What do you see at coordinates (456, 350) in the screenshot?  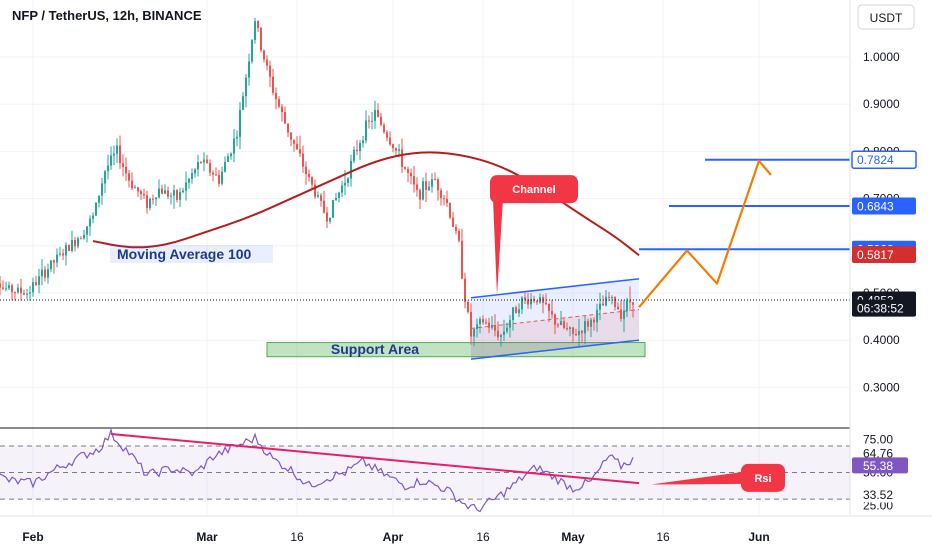 I see `support-area-box` at bounding box center [456, 350].